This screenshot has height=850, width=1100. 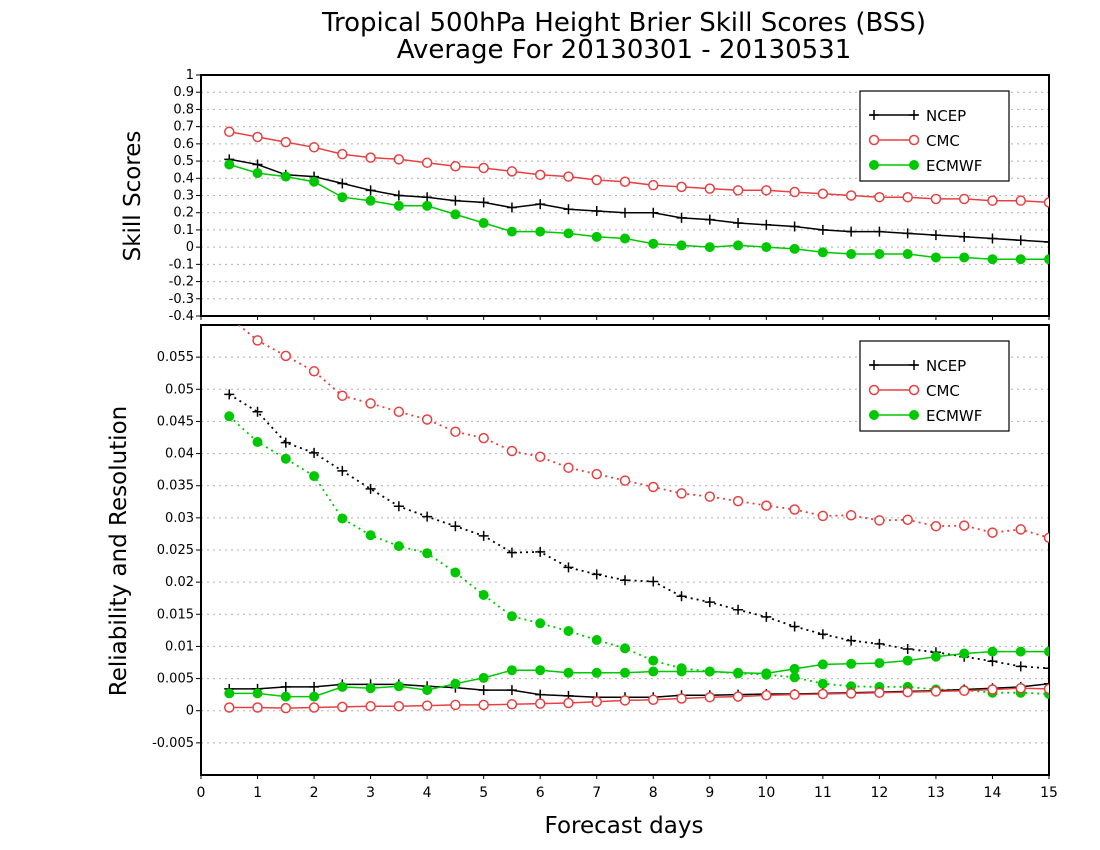 What do you see at coordinates (183, 92) in the screenshot?
I see `top-y-tick-label: 0.9` at bounding box center [183, 92].